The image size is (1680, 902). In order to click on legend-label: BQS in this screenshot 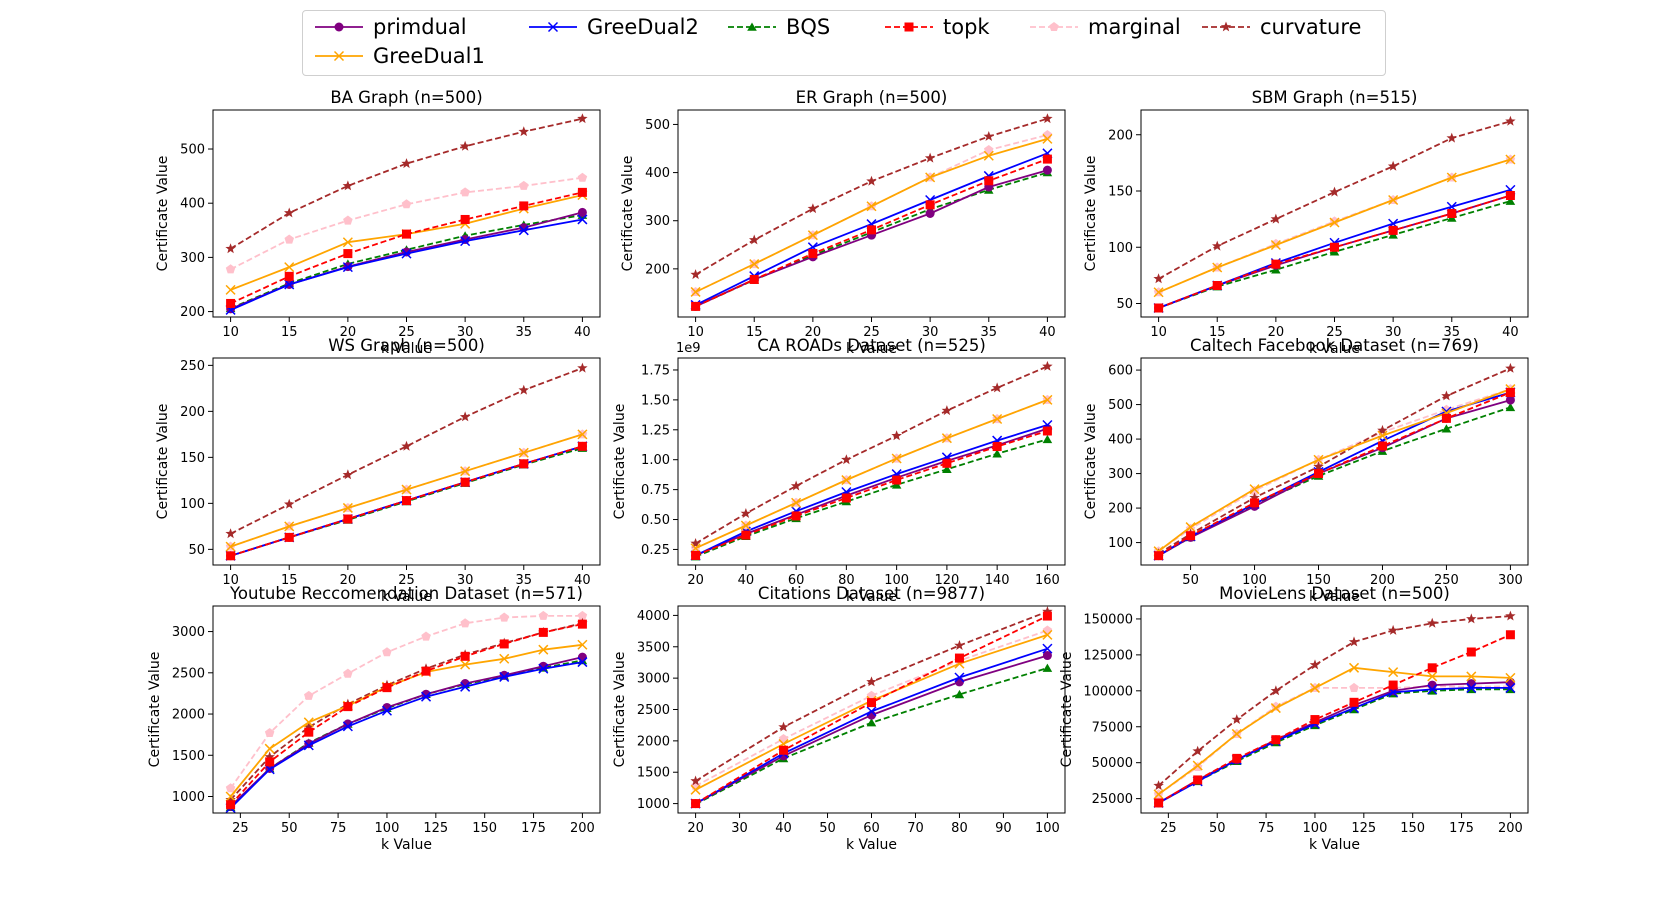, I will do `click(808, 27)`.